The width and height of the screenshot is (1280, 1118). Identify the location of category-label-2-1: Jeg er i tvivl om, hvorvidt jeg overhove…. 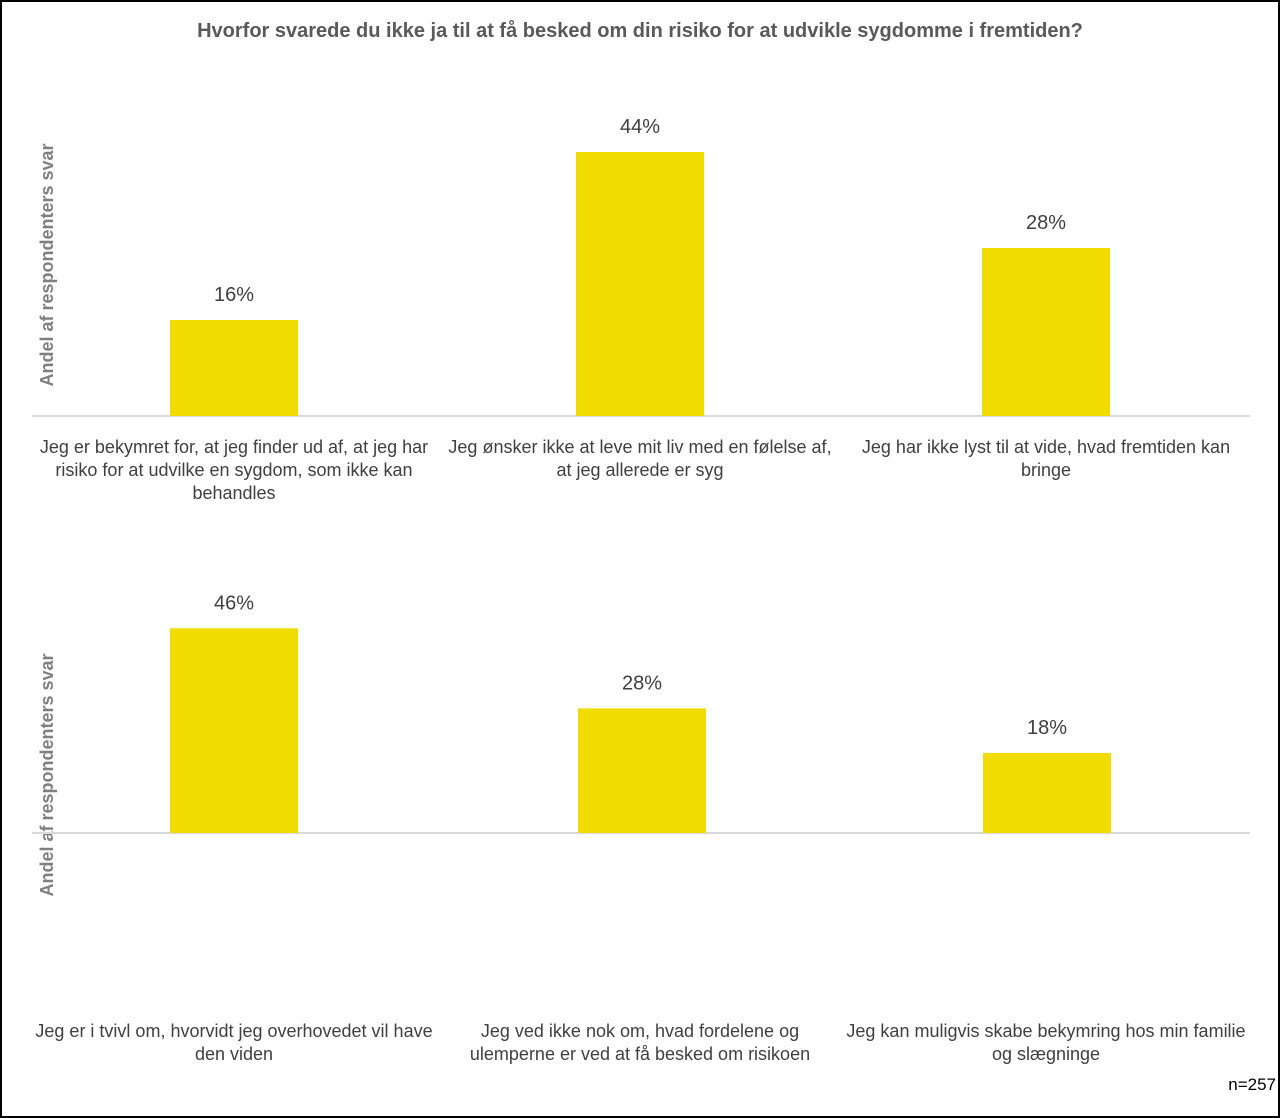
(234, 1042).